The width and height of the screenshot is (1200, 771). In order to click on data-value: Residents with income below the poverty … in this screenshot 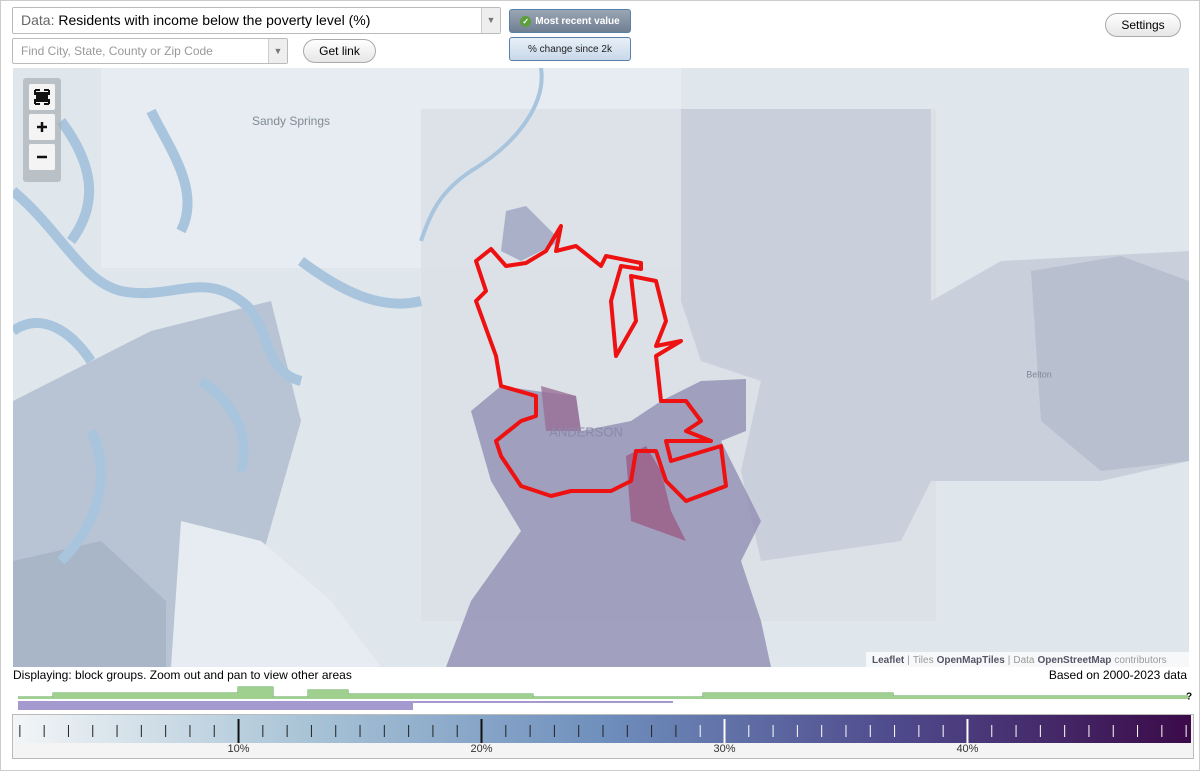, I will do `click(214, 20)`.